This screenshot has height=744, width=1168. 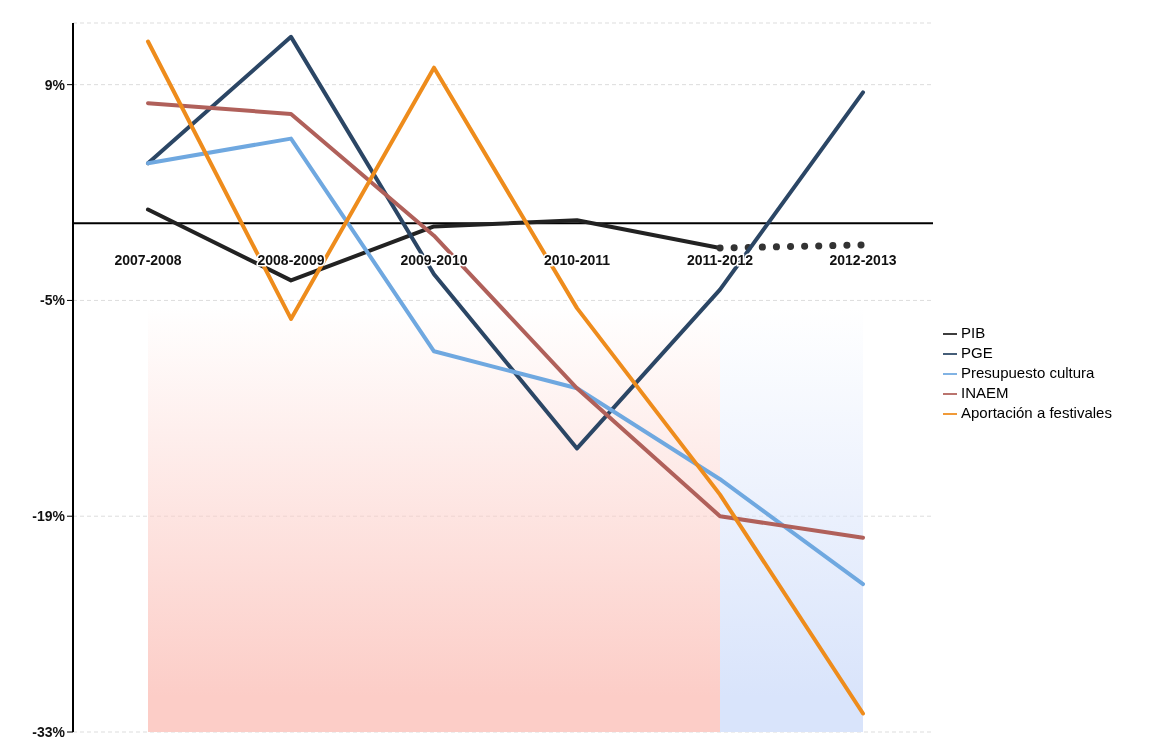 What do you see at coordinates (977, 352) in the screenshot?
I see `legend-label: PGE` at bounding box center [977, 352].